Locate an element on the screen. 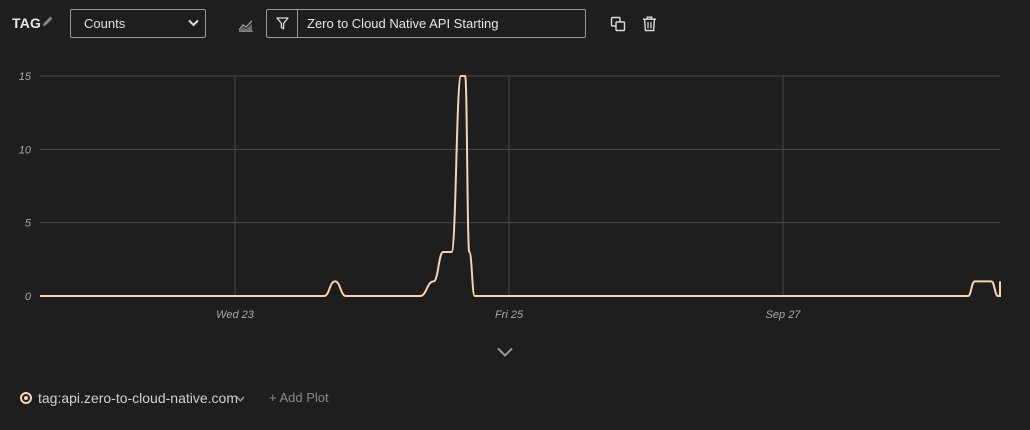  filter-icon is located at coordinates (282, 23).